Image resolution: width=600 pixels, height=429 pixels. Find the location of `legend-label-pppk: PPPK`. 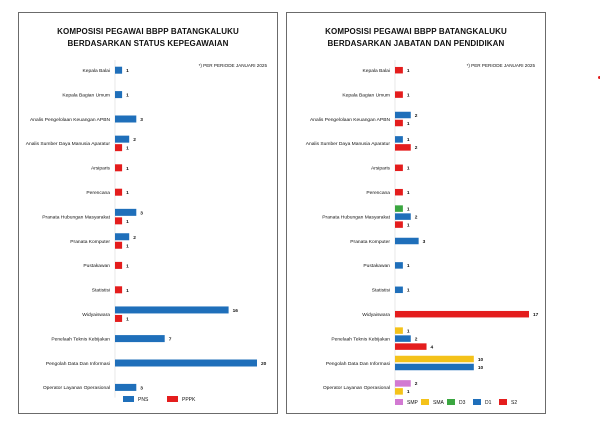

legend-label-pppk: PPPK is located at coordinates (189, 400).